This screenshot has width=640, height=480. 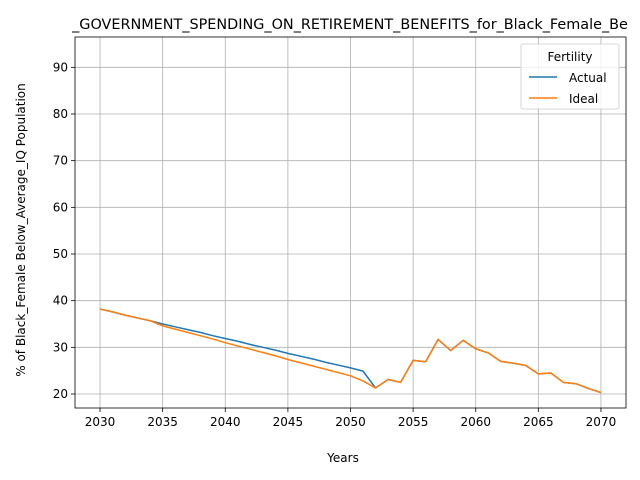 I want to click on series-lines, so click(x=350, y=351).